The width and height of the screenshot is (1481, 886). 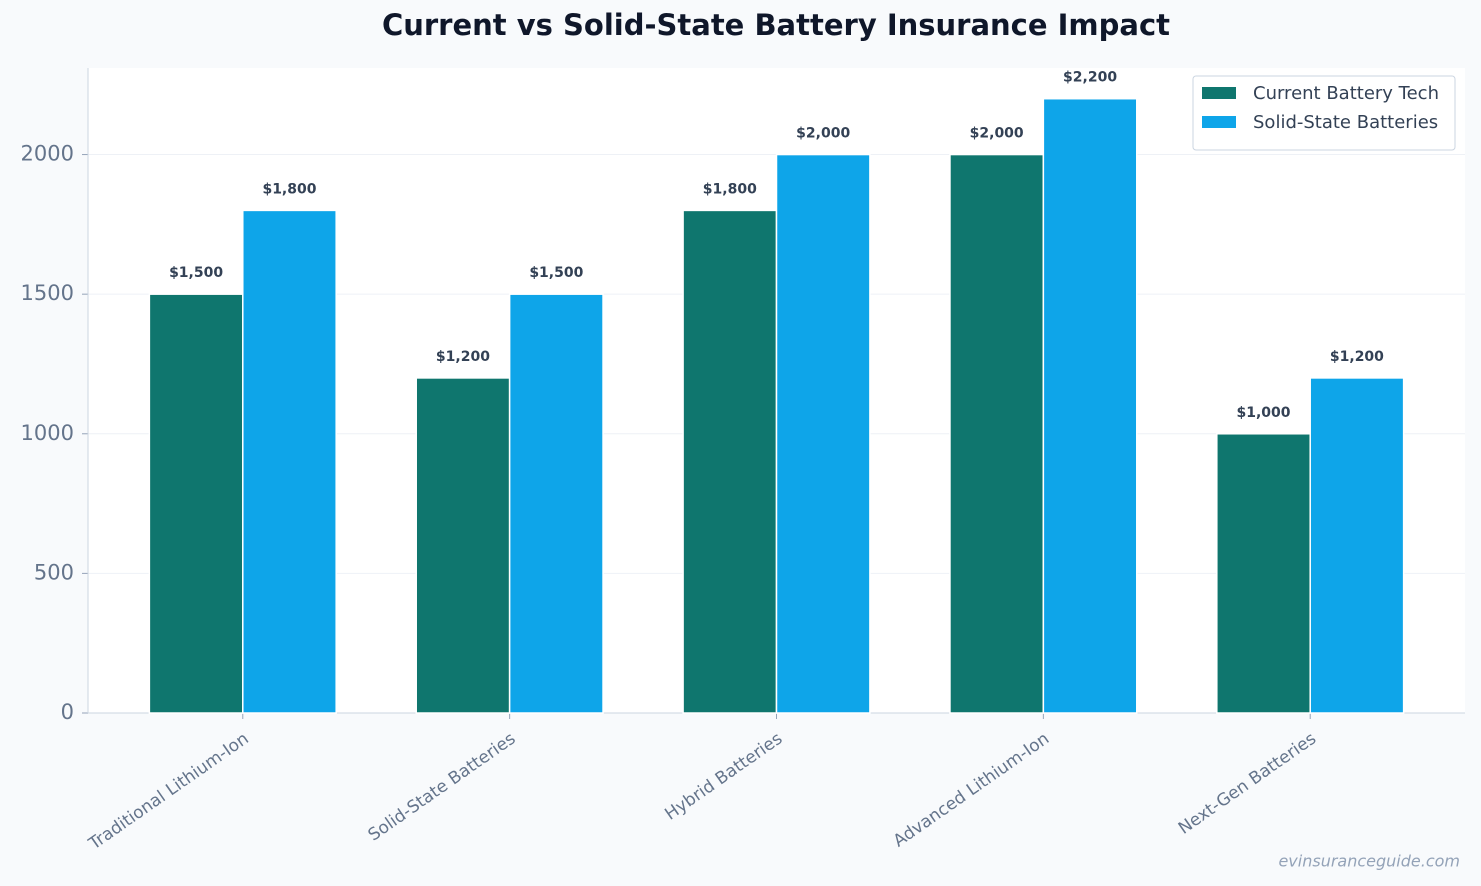 I want to click on value-label: $1,000, so click(x=1264, y=413).